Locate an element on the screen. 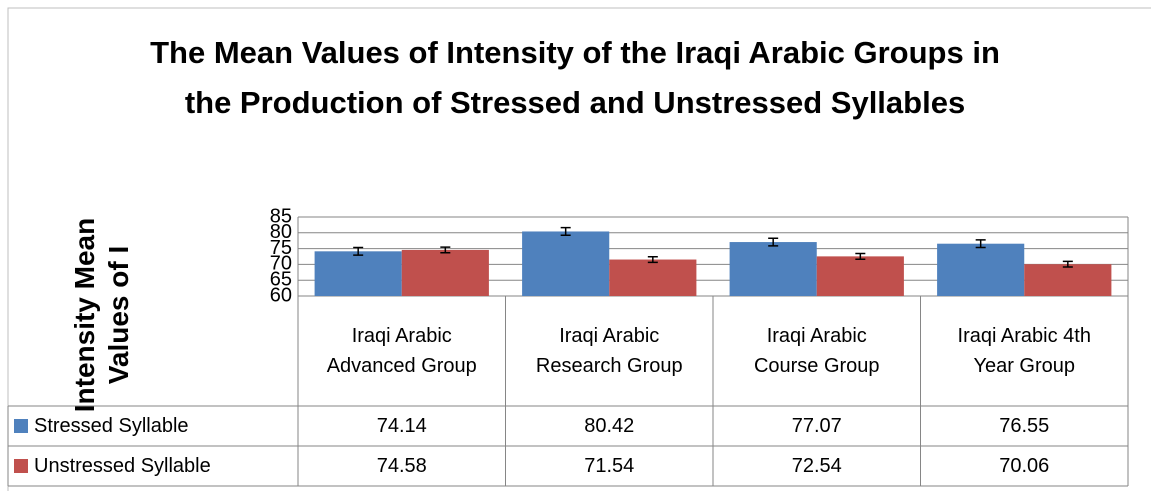 This screenshot has height=491, width=1151. table-value: 74.58 is located at coordinates (401, 466).